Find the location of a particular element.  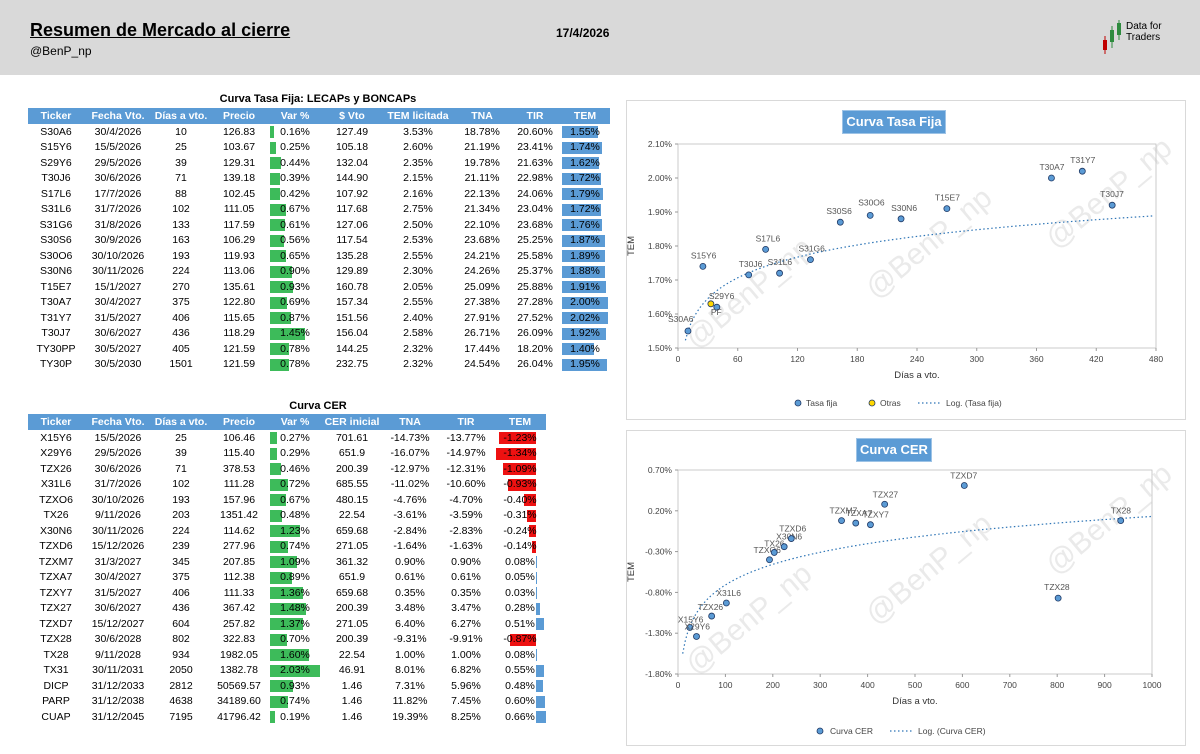

cer-cell: 200.39 is located at coordinates (352, 639).